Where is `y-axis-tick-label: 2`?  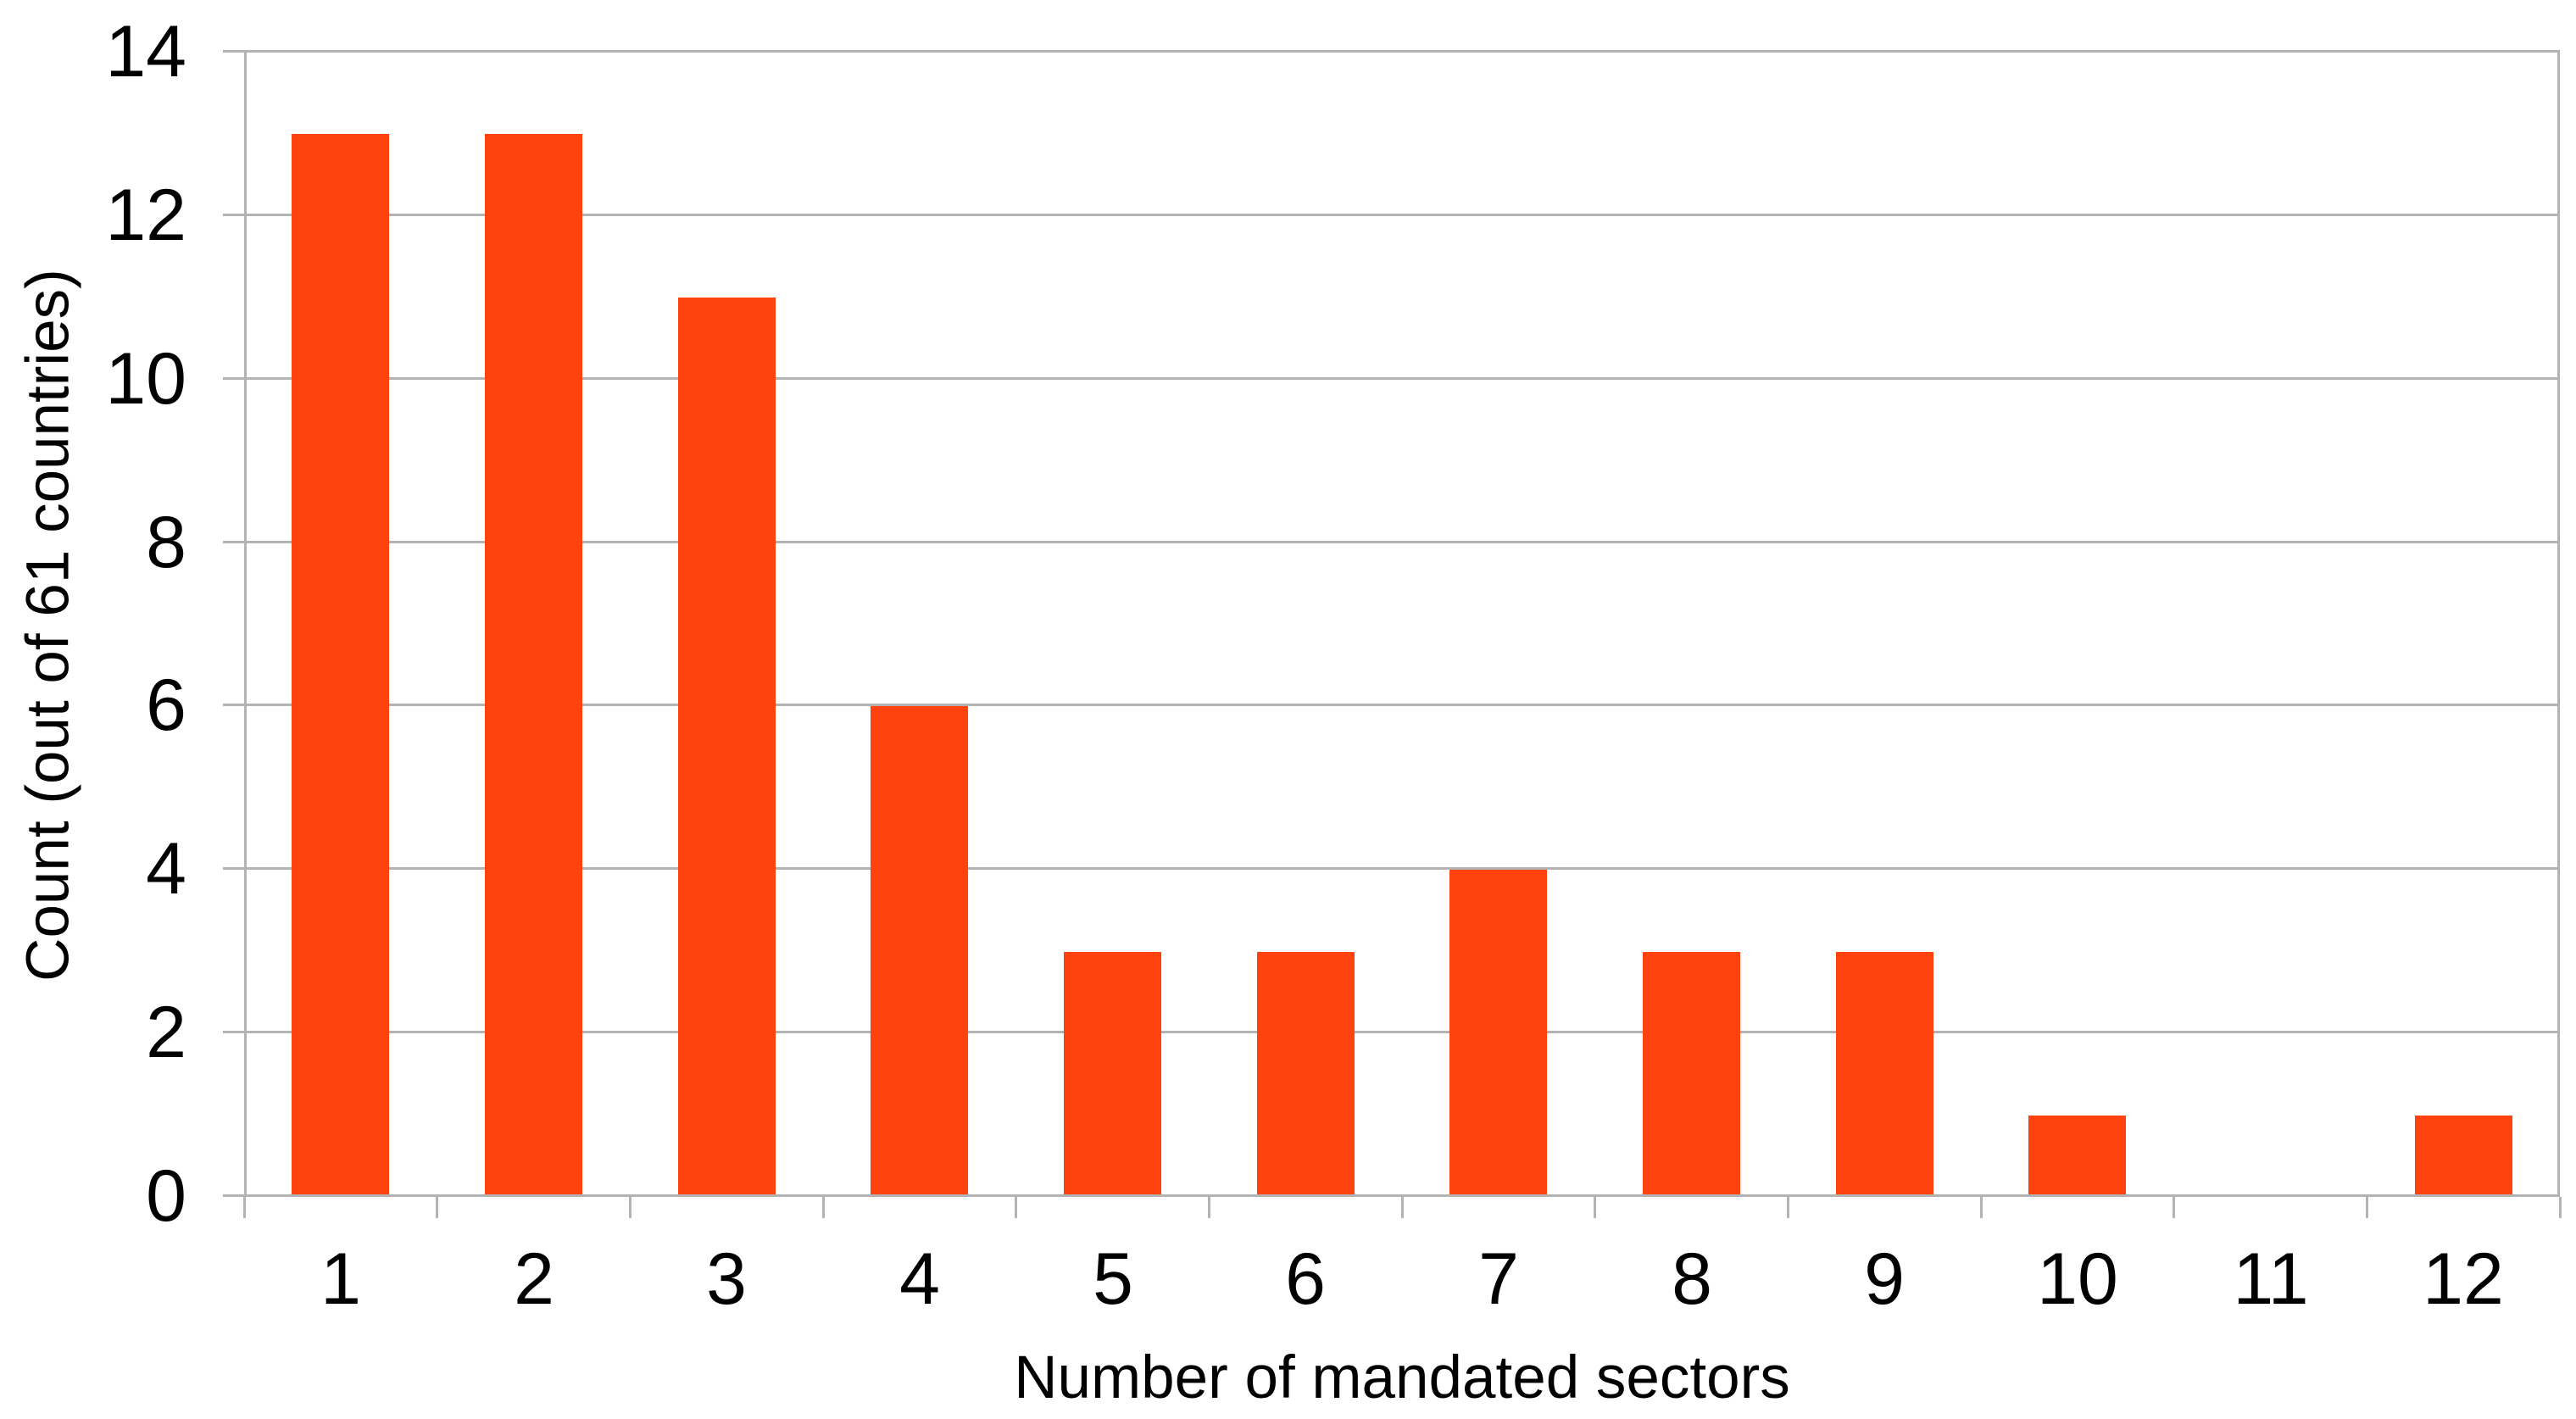 y-axis-tick-label: 2 is located at coordinates (166, 1032).